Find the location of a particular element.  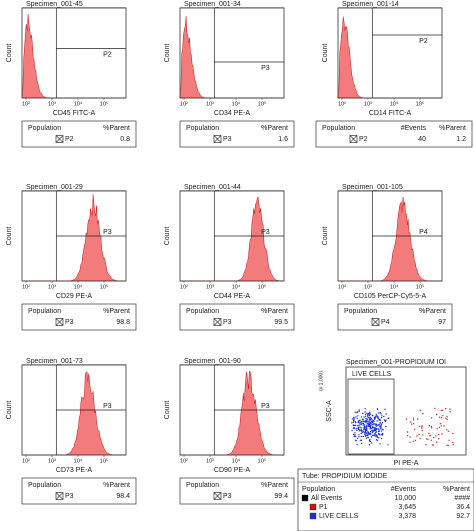

panel-title: Specimen_001-45 is located at coordinates (54, 4).